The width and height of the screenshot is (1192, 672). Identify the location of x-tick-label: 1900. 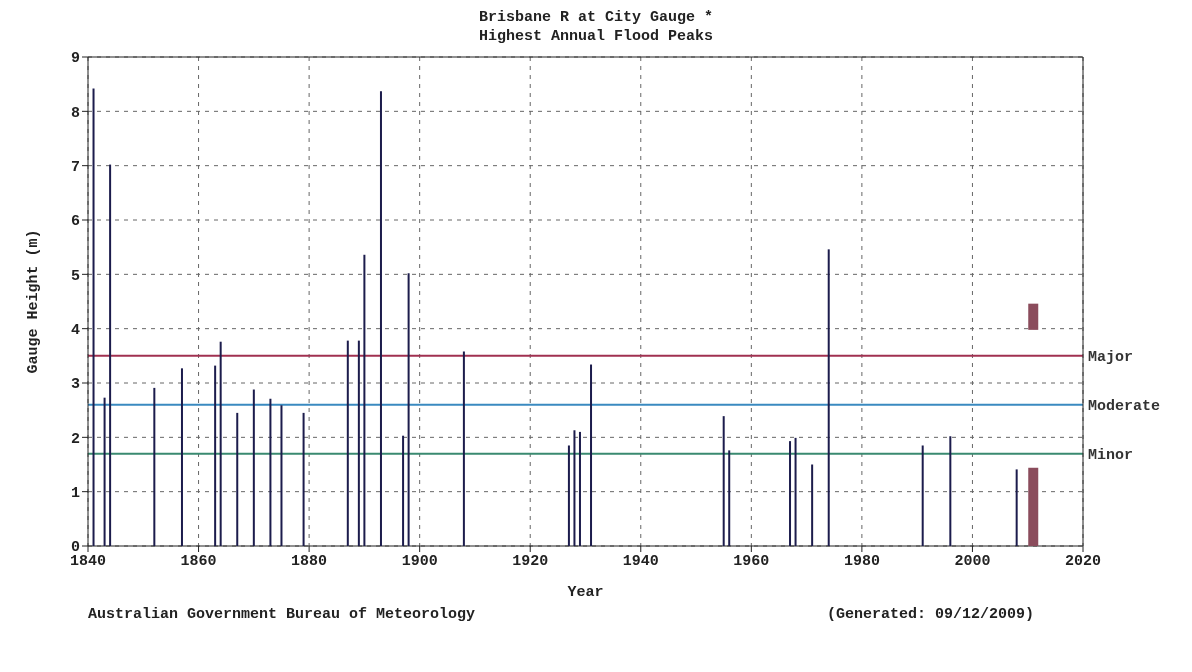
(419, 561).